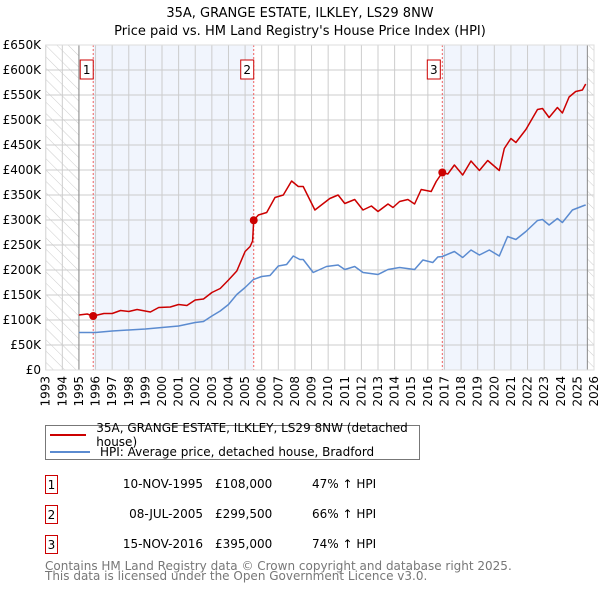 The image size is (600, 590). I want to click on sale-marker-label: 2, so click(247, 70).